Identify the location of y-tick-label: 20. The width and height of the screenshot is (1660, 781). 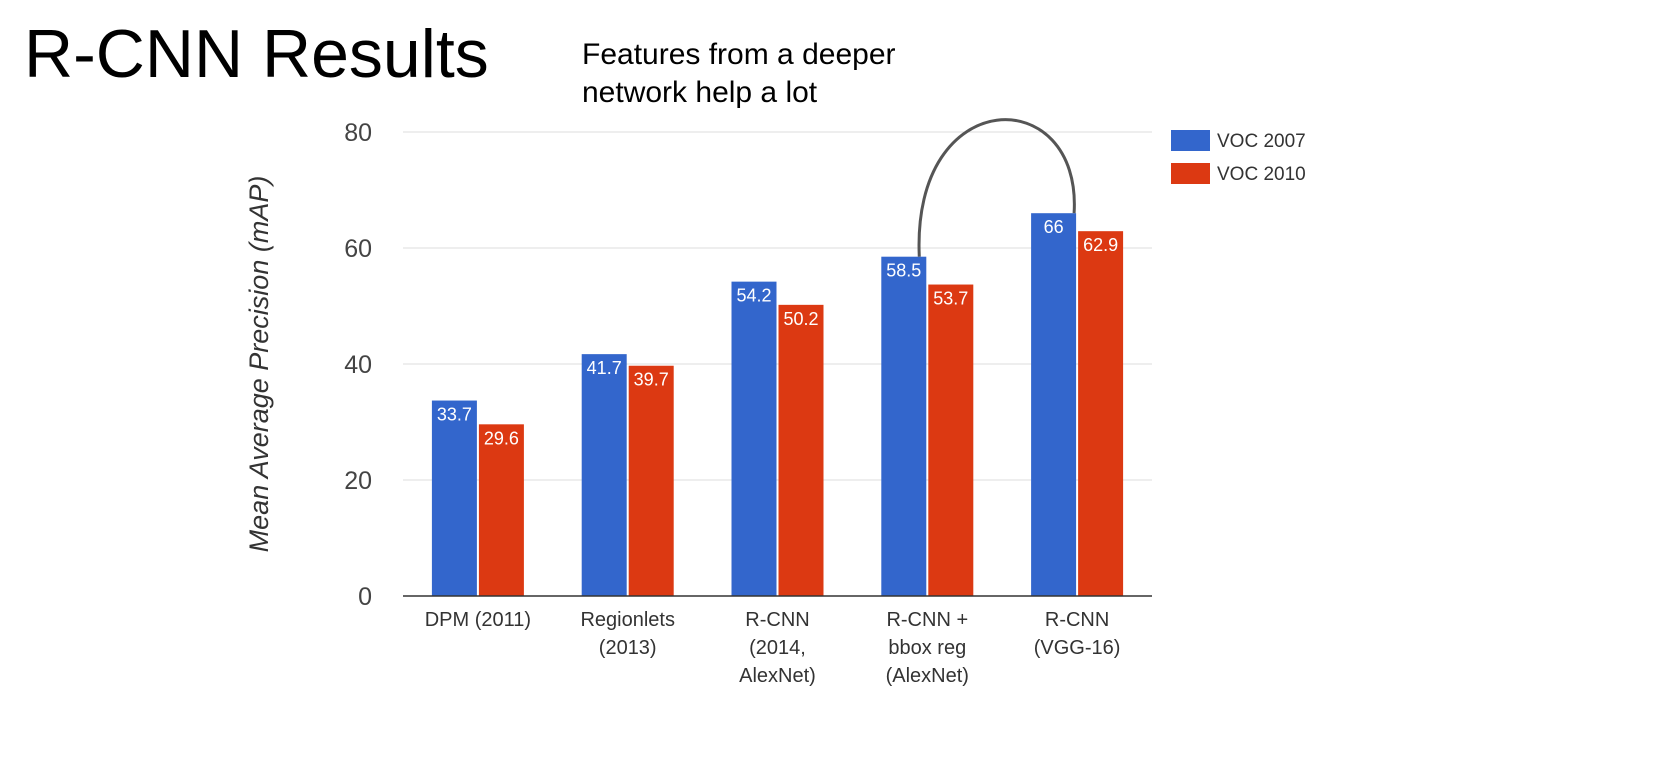
(358, 481).